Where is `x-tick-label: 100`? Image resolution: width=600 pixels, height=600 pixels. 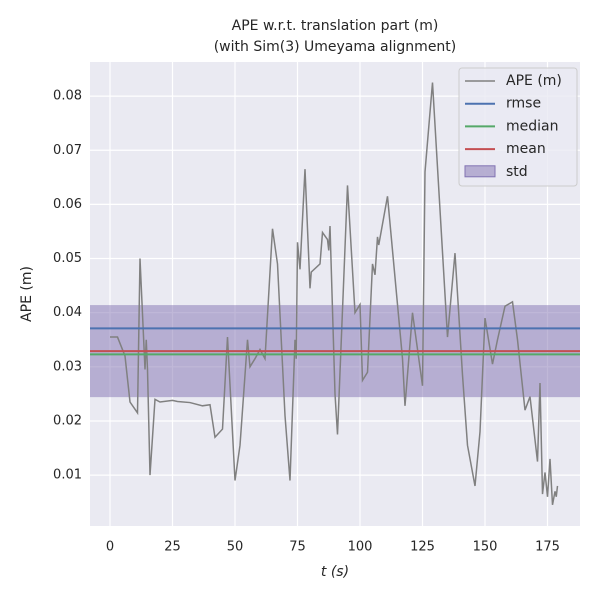
x-tick-label: 100 is located at coordinates (360, 547).